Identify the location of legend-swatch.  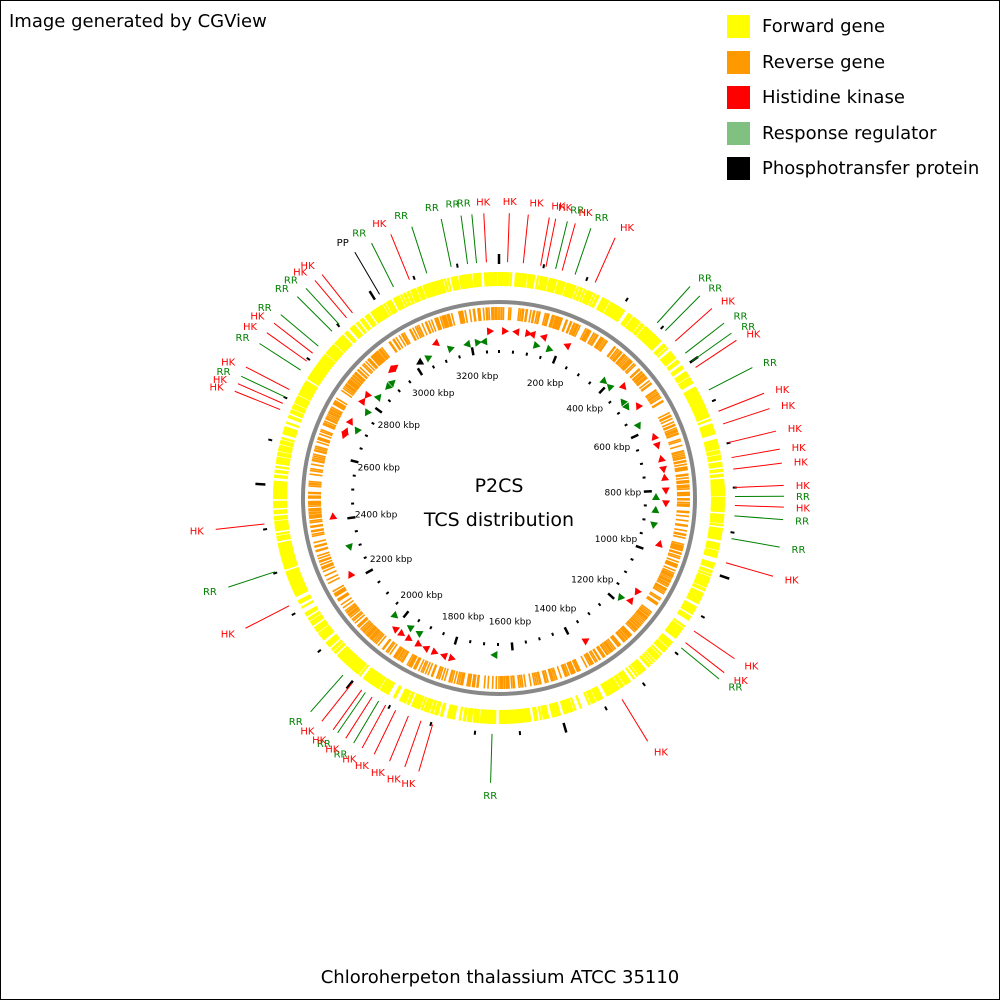
(738, 27).